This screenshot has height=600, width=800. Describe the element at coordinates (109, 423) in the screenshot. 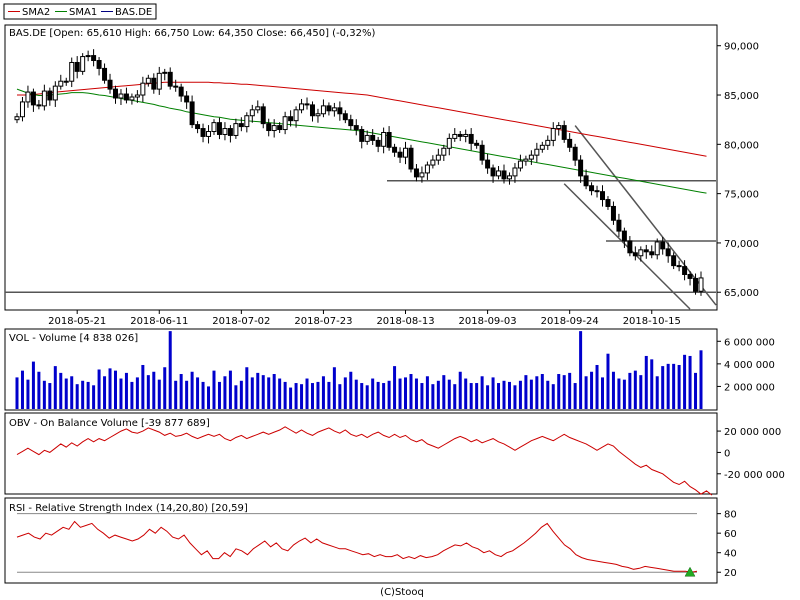

I see `obv-panel-title: OBV - On Balance Volume [-39 877 689]` at that location.